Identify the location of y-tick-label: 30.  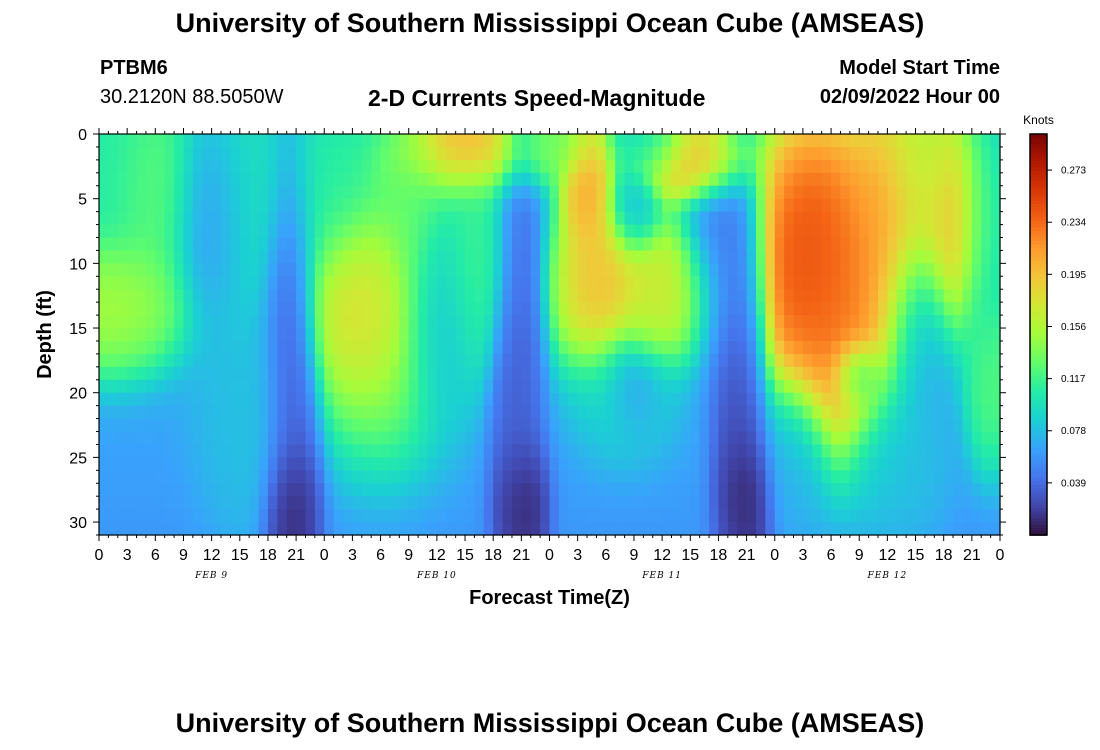
(78, 523).